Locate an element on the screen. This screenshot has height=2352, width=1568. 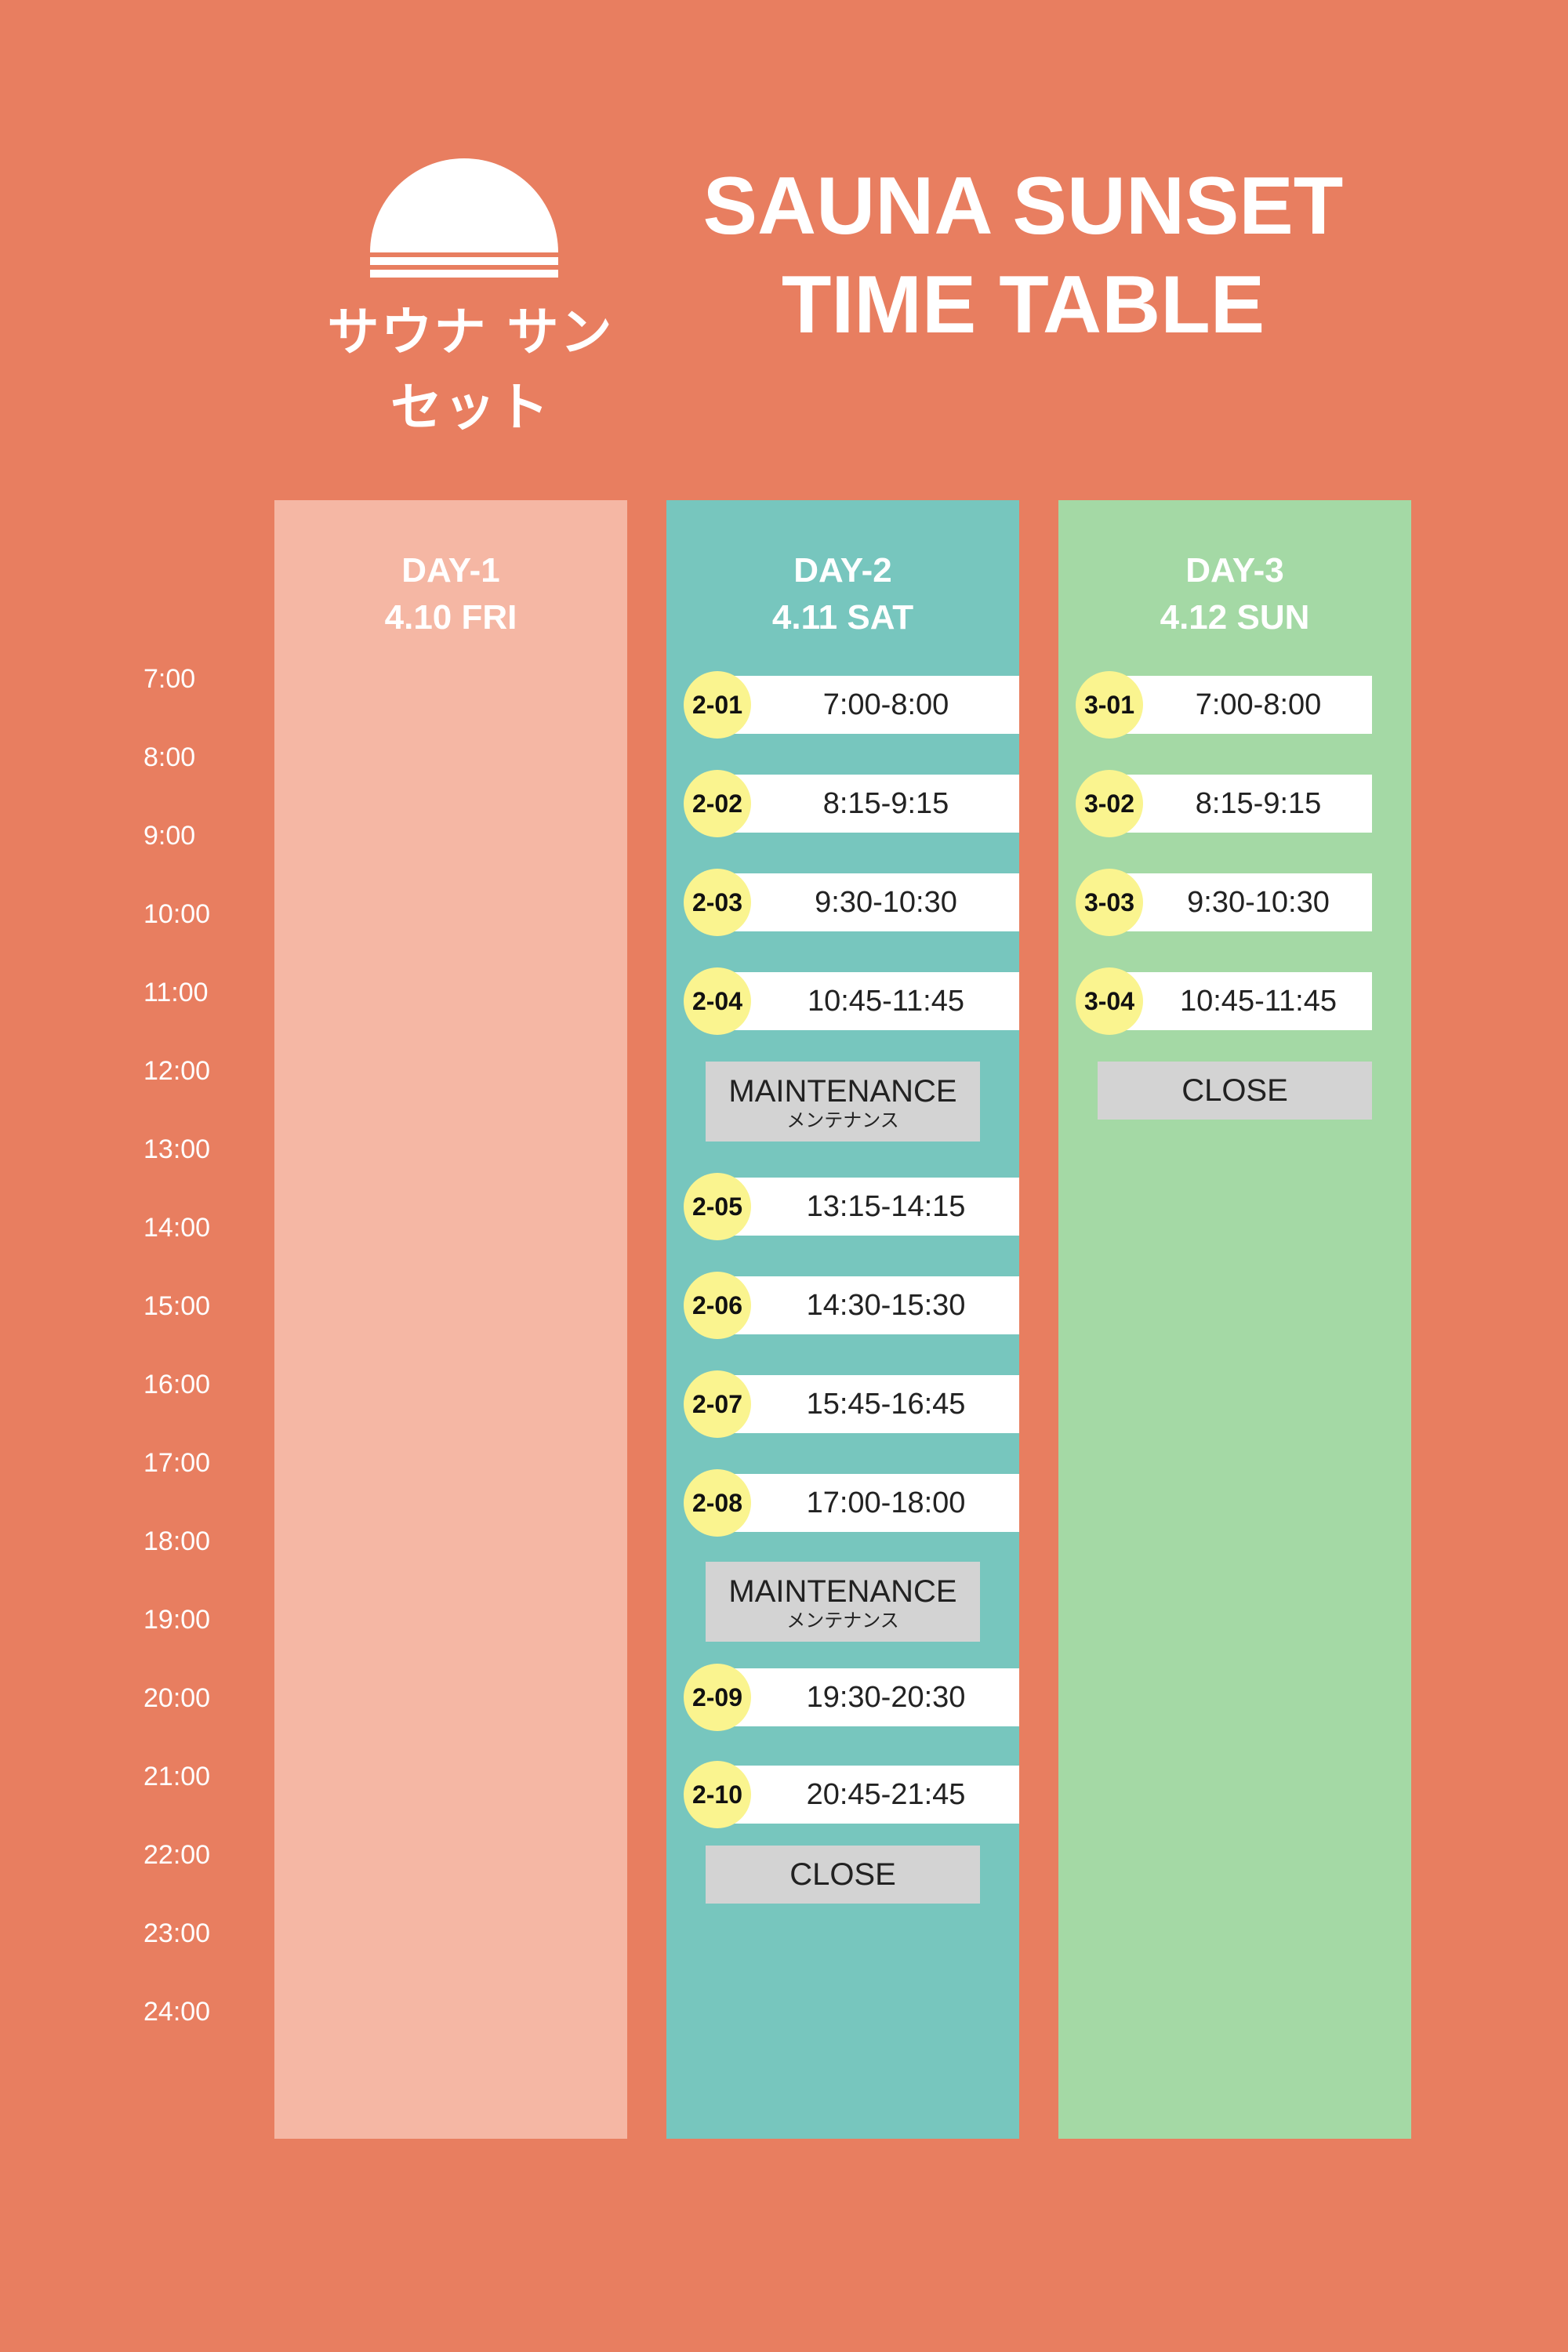
session-slot: 3-03 9:30-10:30 is located at coordinates (1224, 902).